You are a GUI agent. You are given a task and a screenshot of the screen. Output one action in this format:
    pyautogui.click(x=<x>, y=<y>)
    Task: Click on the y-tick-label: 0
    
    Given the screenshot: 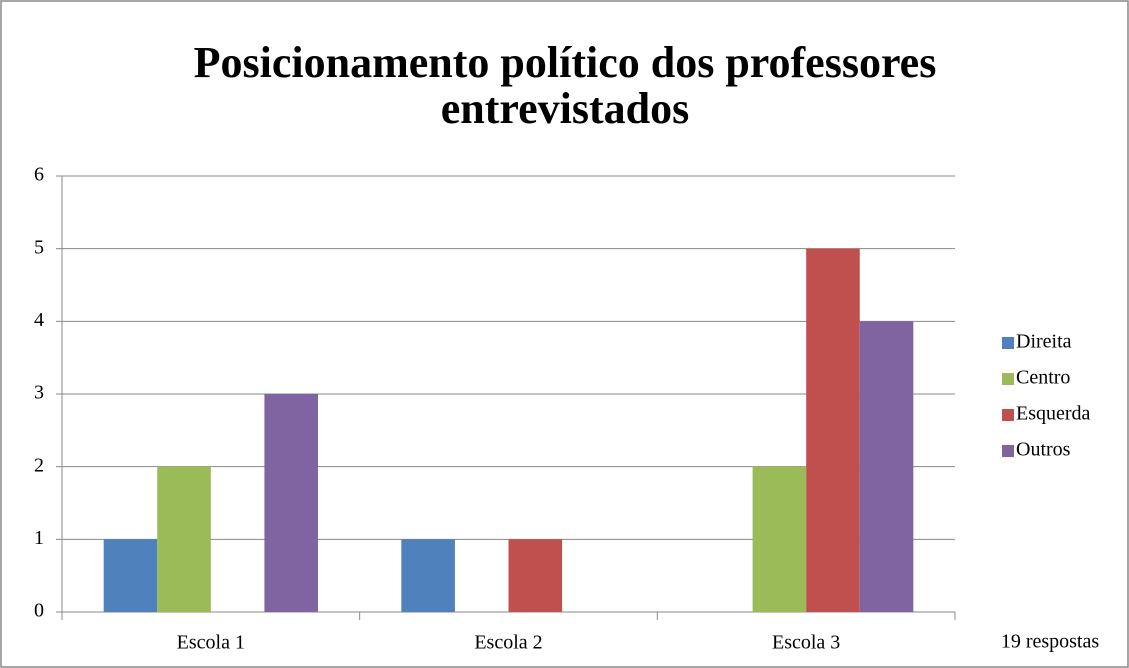 What is the action you would take?
    pyautogui.click(x=39, y=611)
    